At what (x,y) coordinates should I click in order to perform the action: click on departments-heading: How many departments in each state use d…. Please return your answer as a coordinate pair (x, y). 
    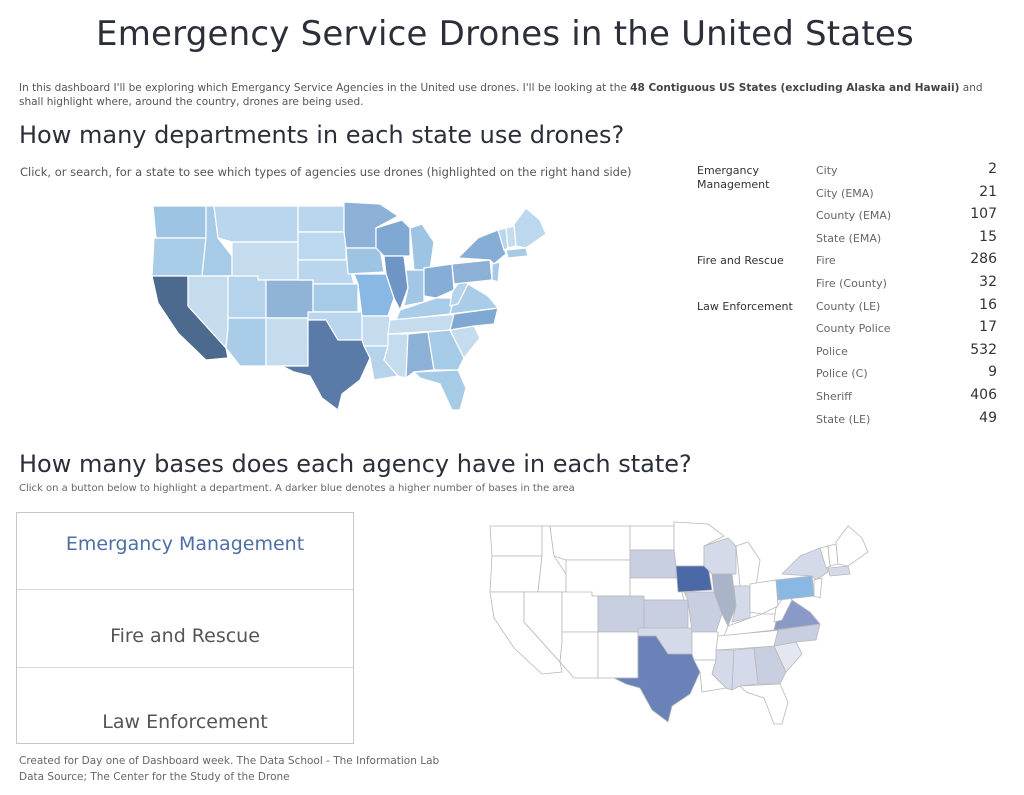
    Looking at the image, I should click on (322, 135).